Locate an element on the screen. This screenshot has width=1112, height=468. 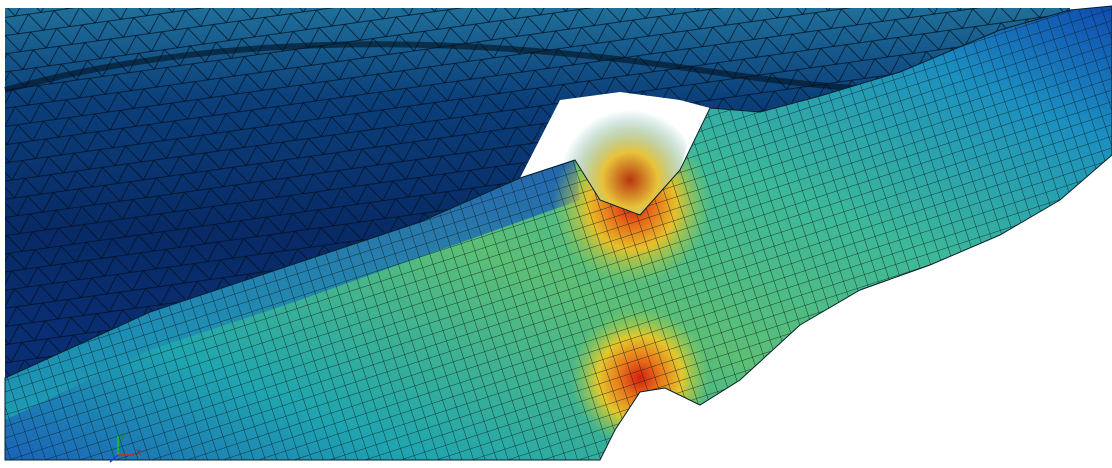
crater is located at coordinates (620, 155).